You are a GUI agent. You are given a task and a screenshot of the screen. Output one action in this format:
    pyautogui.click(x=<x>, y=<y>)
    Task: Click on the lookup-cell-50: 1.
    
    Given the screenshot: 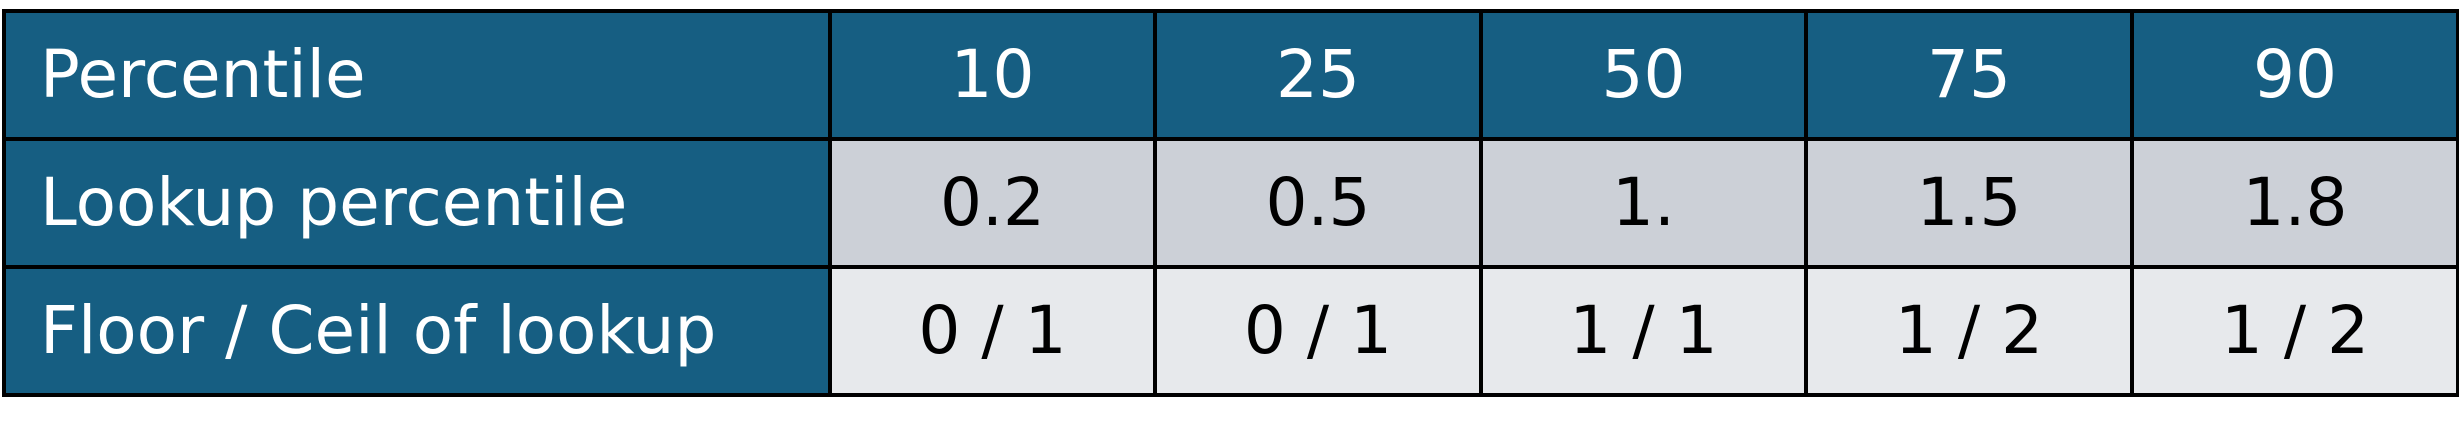 What is the action you would take?
    pyautogui.click(x=1643, y=203)
    